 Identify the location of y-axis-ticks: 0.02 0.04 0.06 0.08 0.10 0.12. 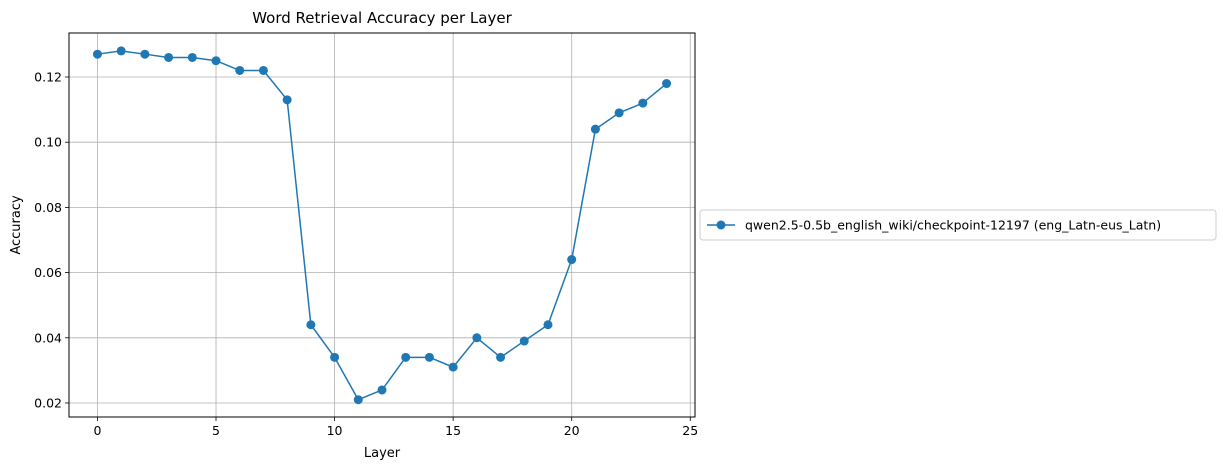
(51, 240).